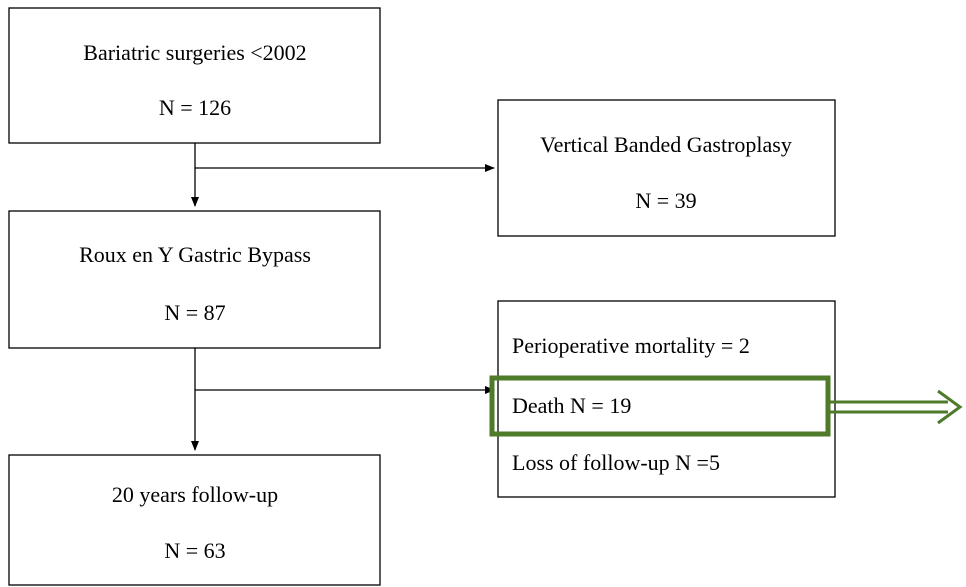  What do you see at coordinates (631, 345) in the screenshot?
I see `box-line: Perioperative mortality = 2` at bounding box center [631, 345].